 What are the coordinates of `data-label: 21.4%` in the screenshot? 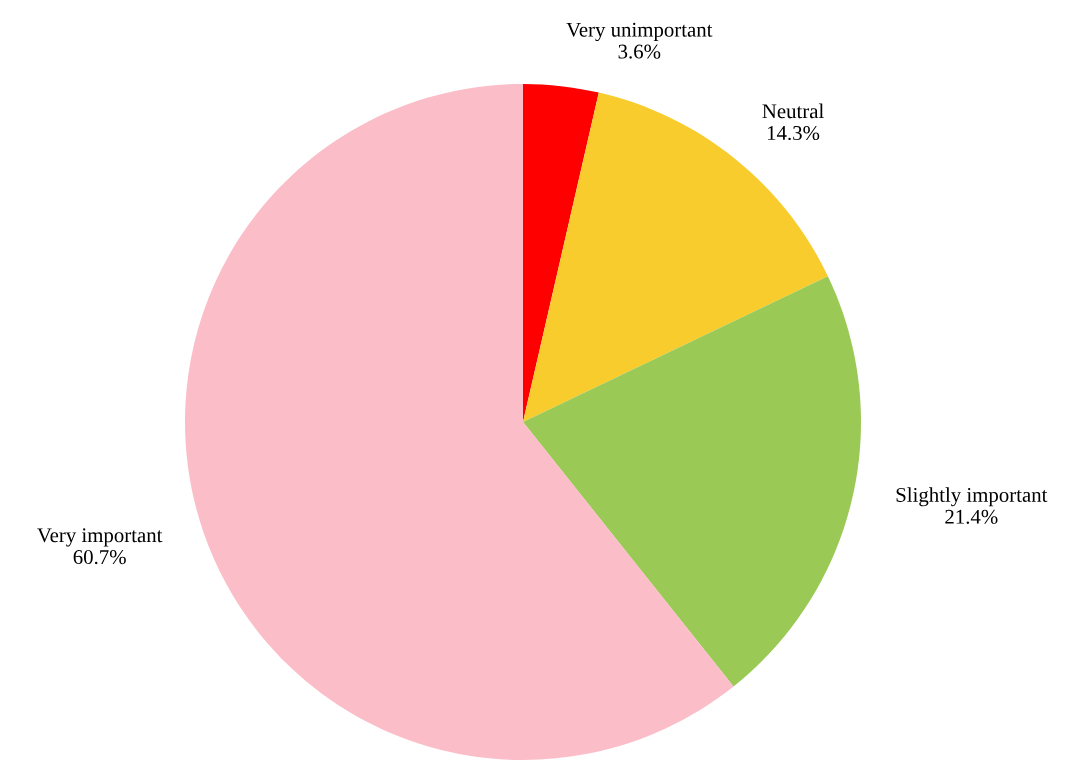 It's located at (971, 516).